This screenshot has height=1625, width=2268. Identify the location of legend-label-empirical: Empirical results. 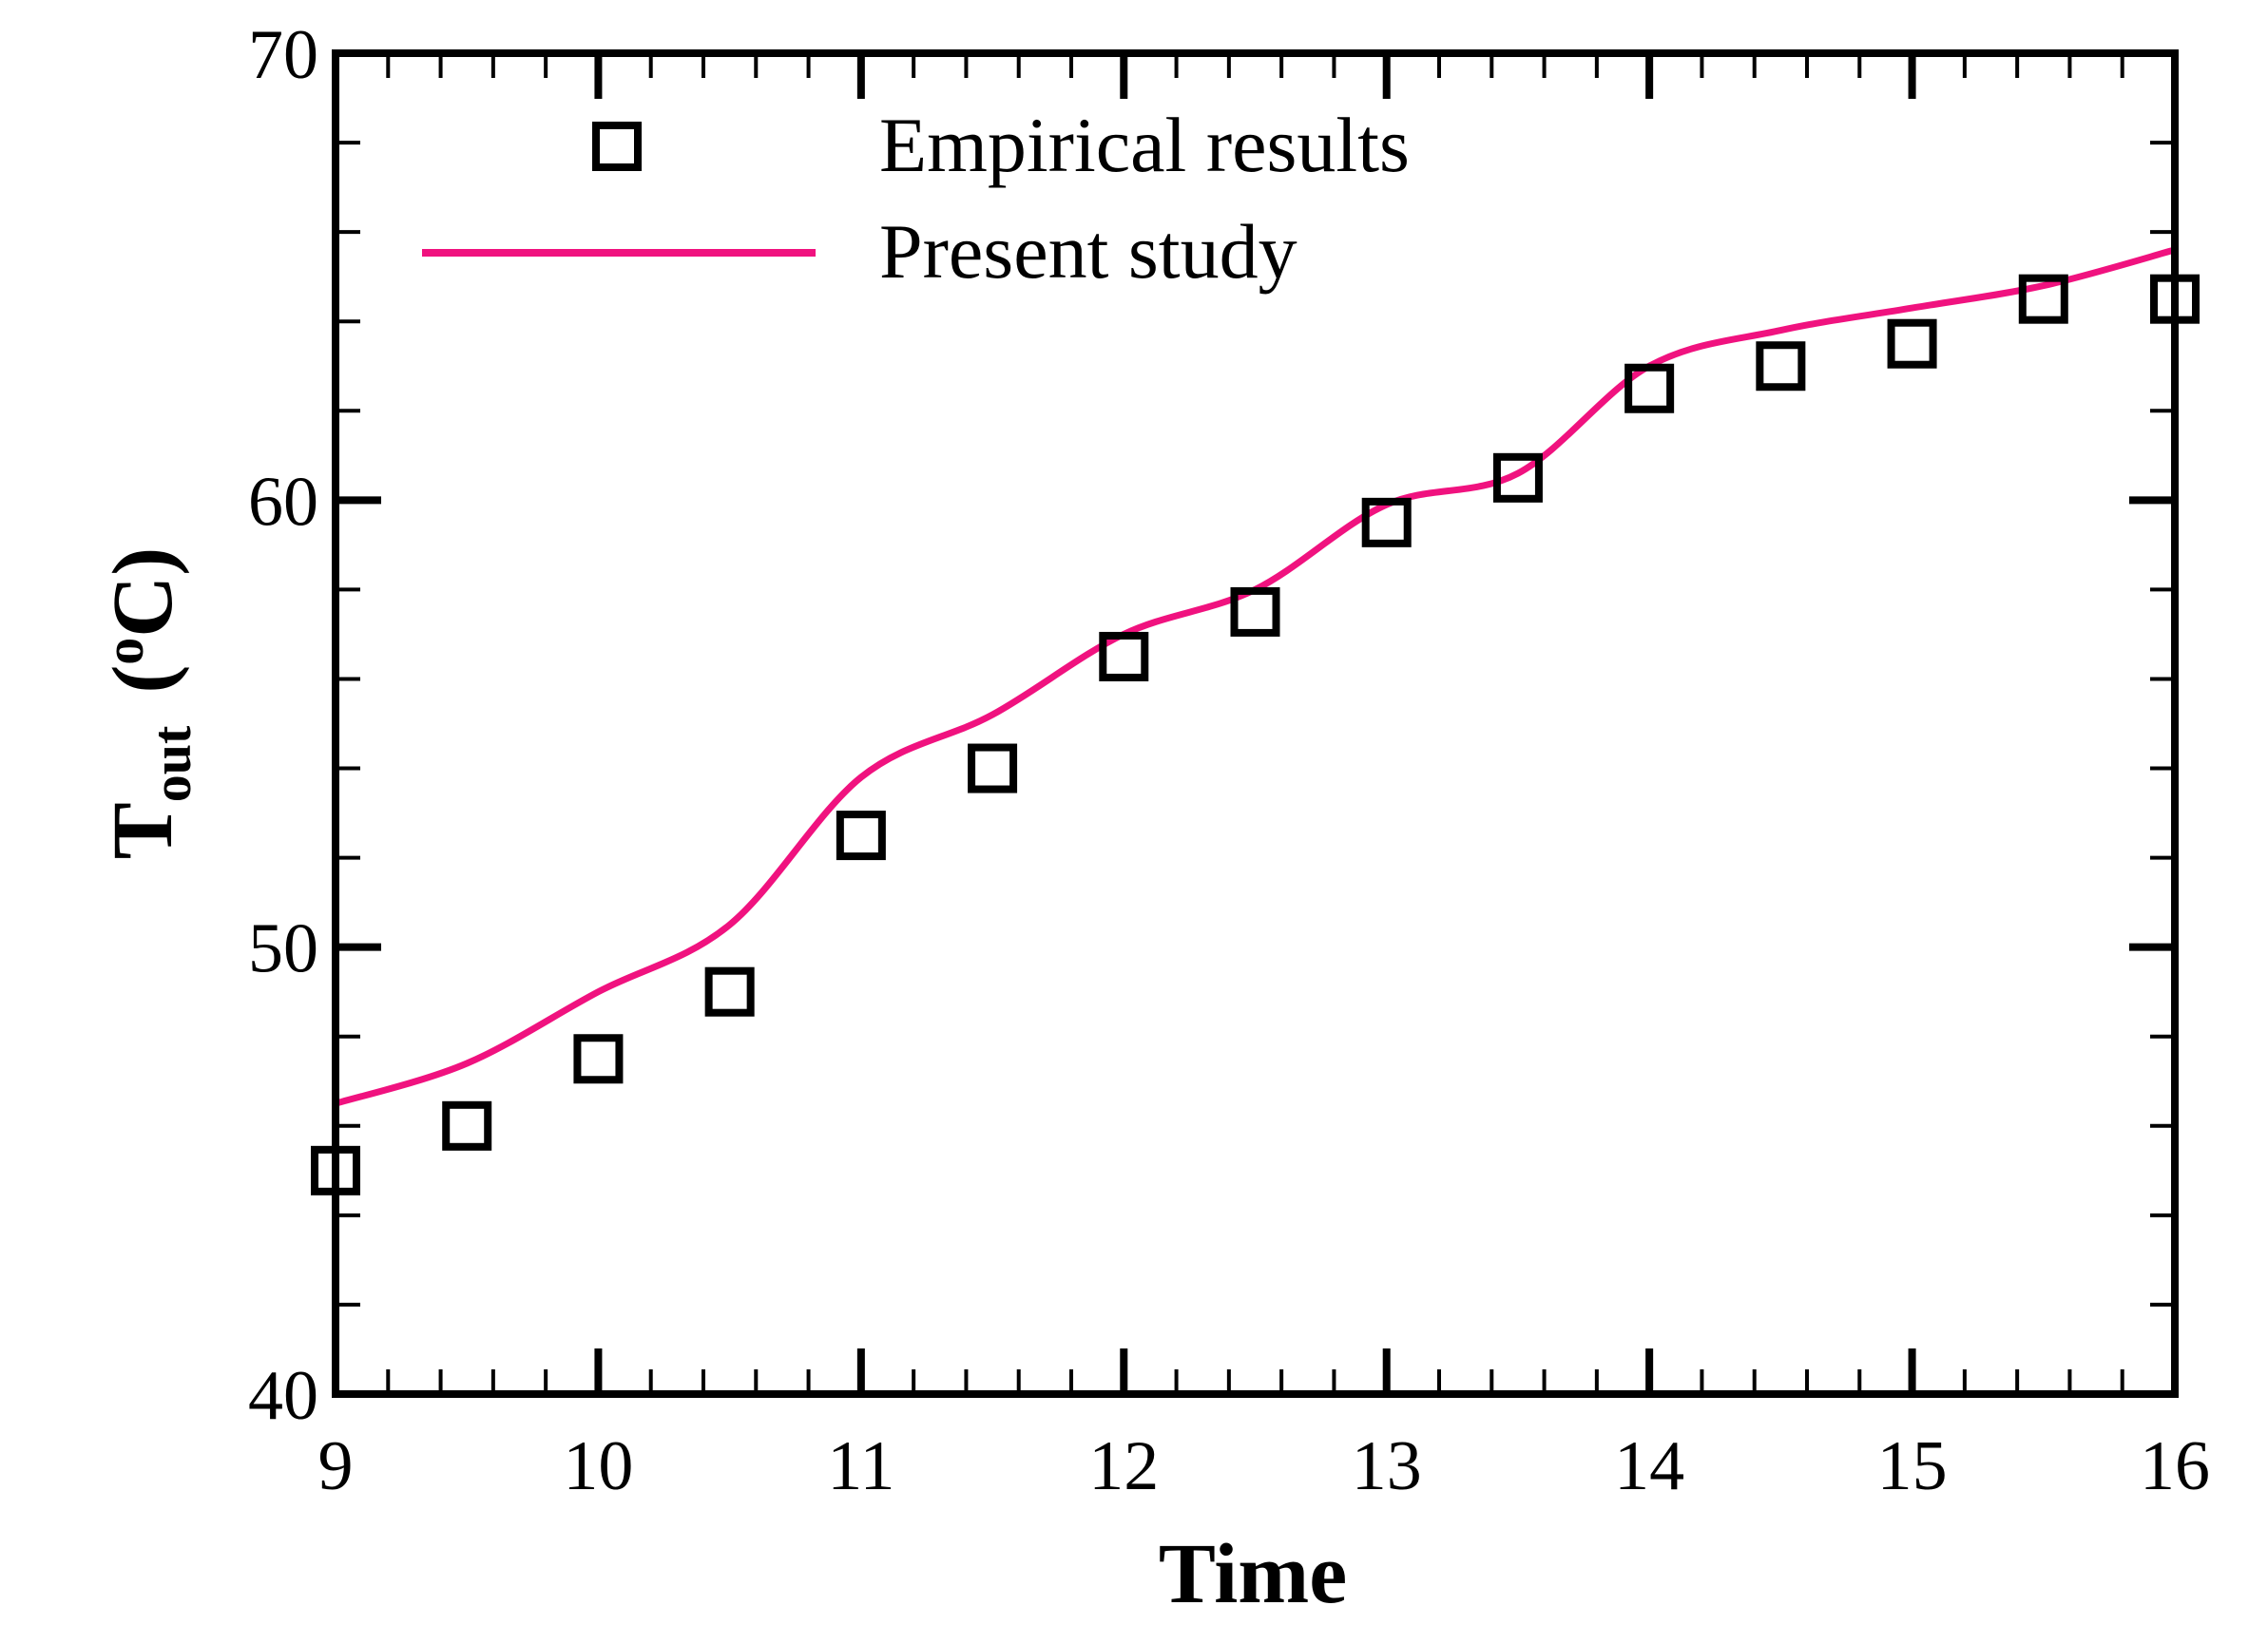
(1144, 145).